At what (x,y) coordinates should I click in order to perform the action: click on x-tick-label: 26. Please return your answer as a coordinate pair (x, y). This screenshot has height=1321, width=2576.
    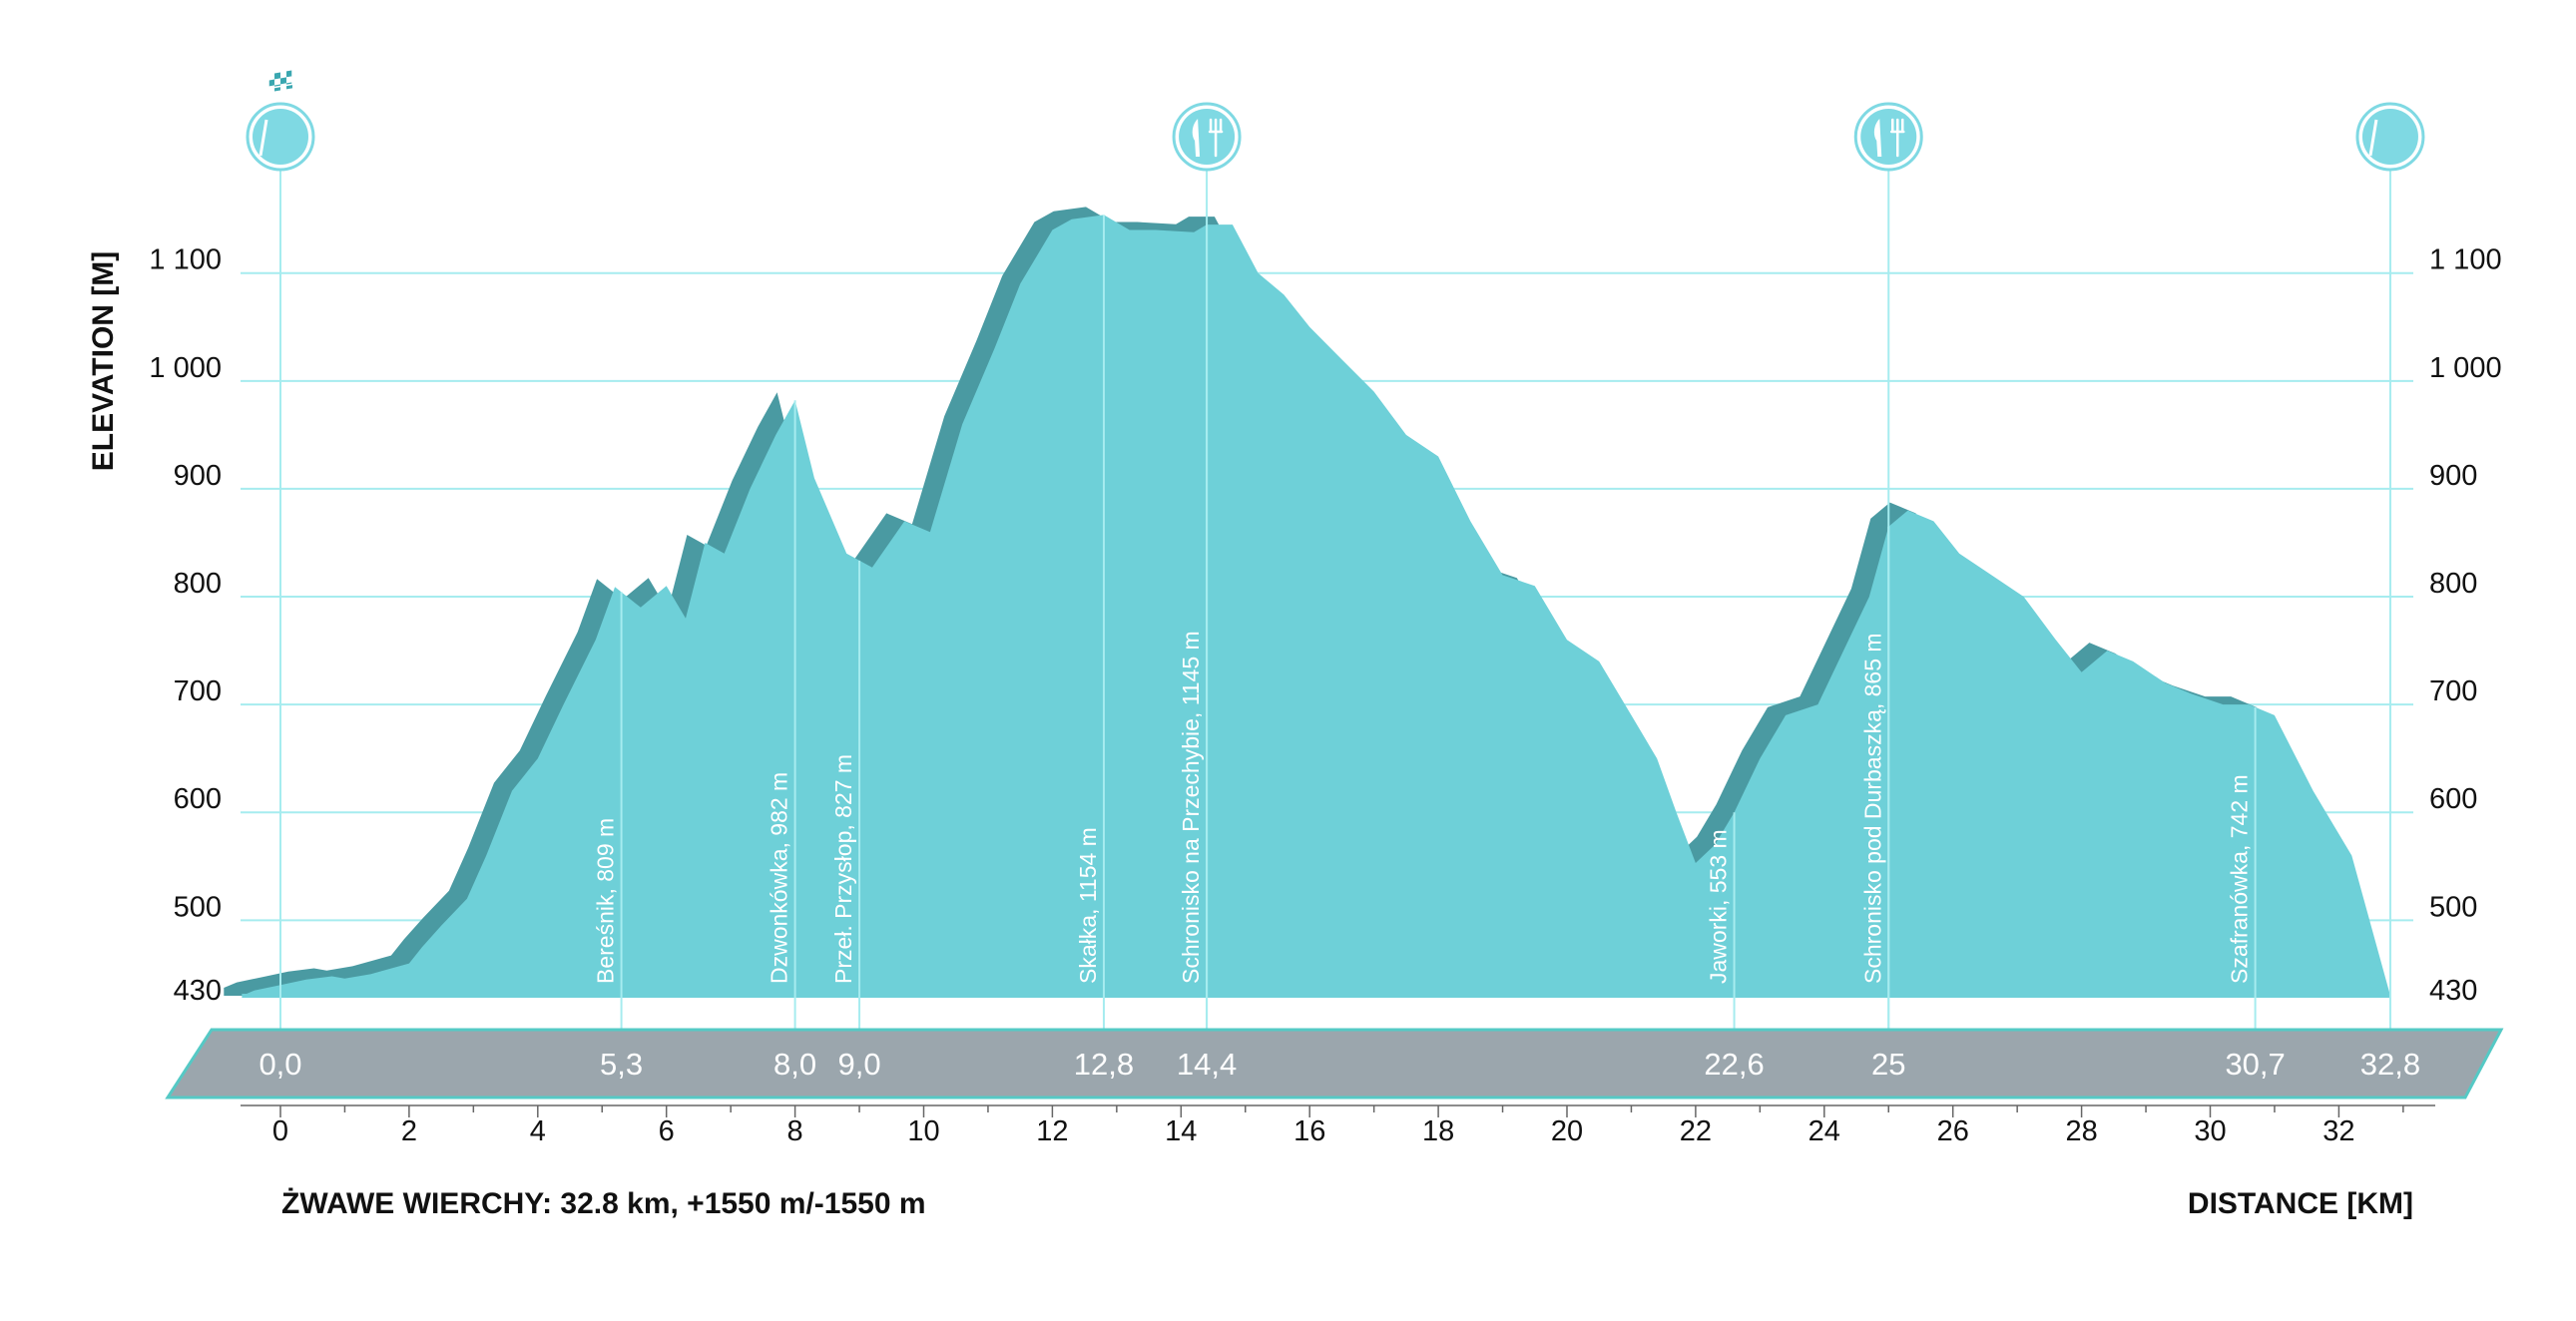
    Looking at the image, I should click on (1953, 1131).